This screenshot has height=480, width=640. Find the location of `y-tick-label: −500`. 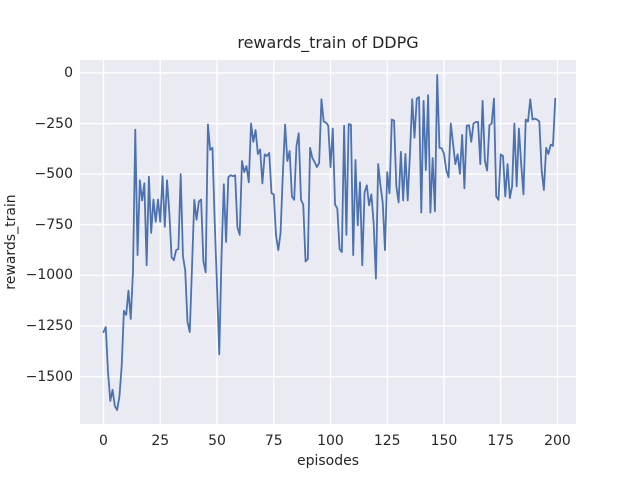

y-tick-label: −500 is located at coordinates (53, 174).